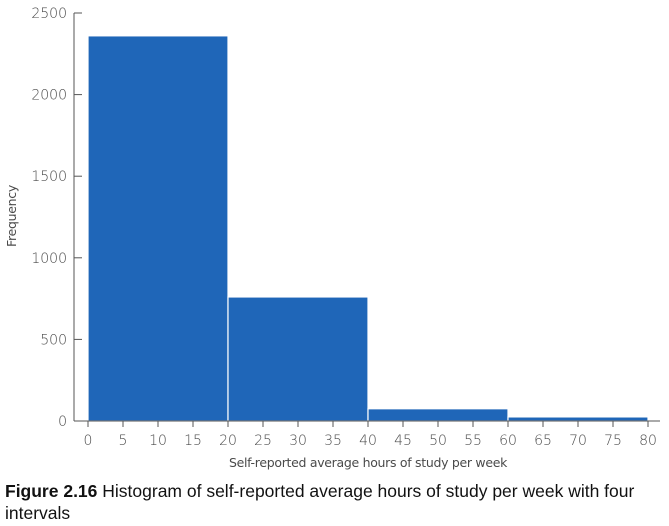 This screenshot has height=526, width=669. I want to click on x-tick-label: 15, so click(193, 441).